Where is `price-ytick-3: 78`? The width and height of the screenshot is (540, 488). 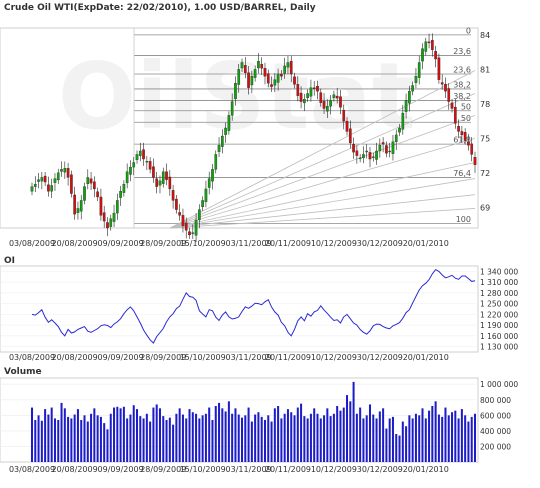 price-ytick-3: 78 is located at coordinates (485, 104).